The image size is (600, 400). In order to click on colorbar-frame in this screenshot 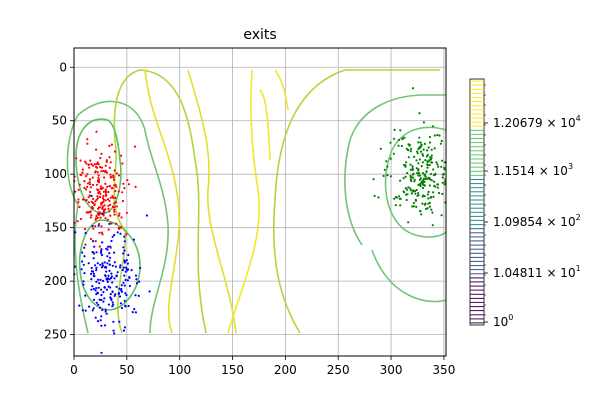, I will do `click(477, 202)`.